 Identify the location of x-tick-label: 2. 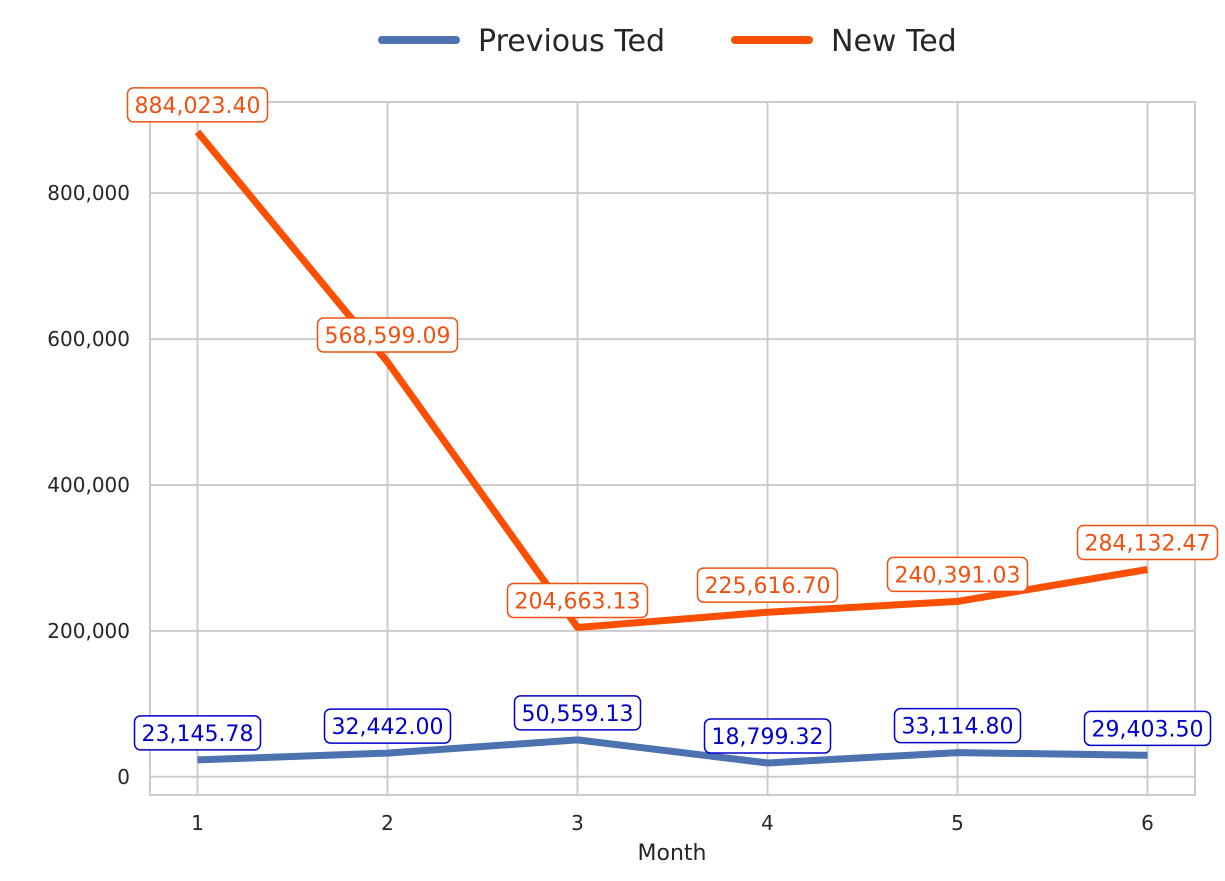
(387, 823).